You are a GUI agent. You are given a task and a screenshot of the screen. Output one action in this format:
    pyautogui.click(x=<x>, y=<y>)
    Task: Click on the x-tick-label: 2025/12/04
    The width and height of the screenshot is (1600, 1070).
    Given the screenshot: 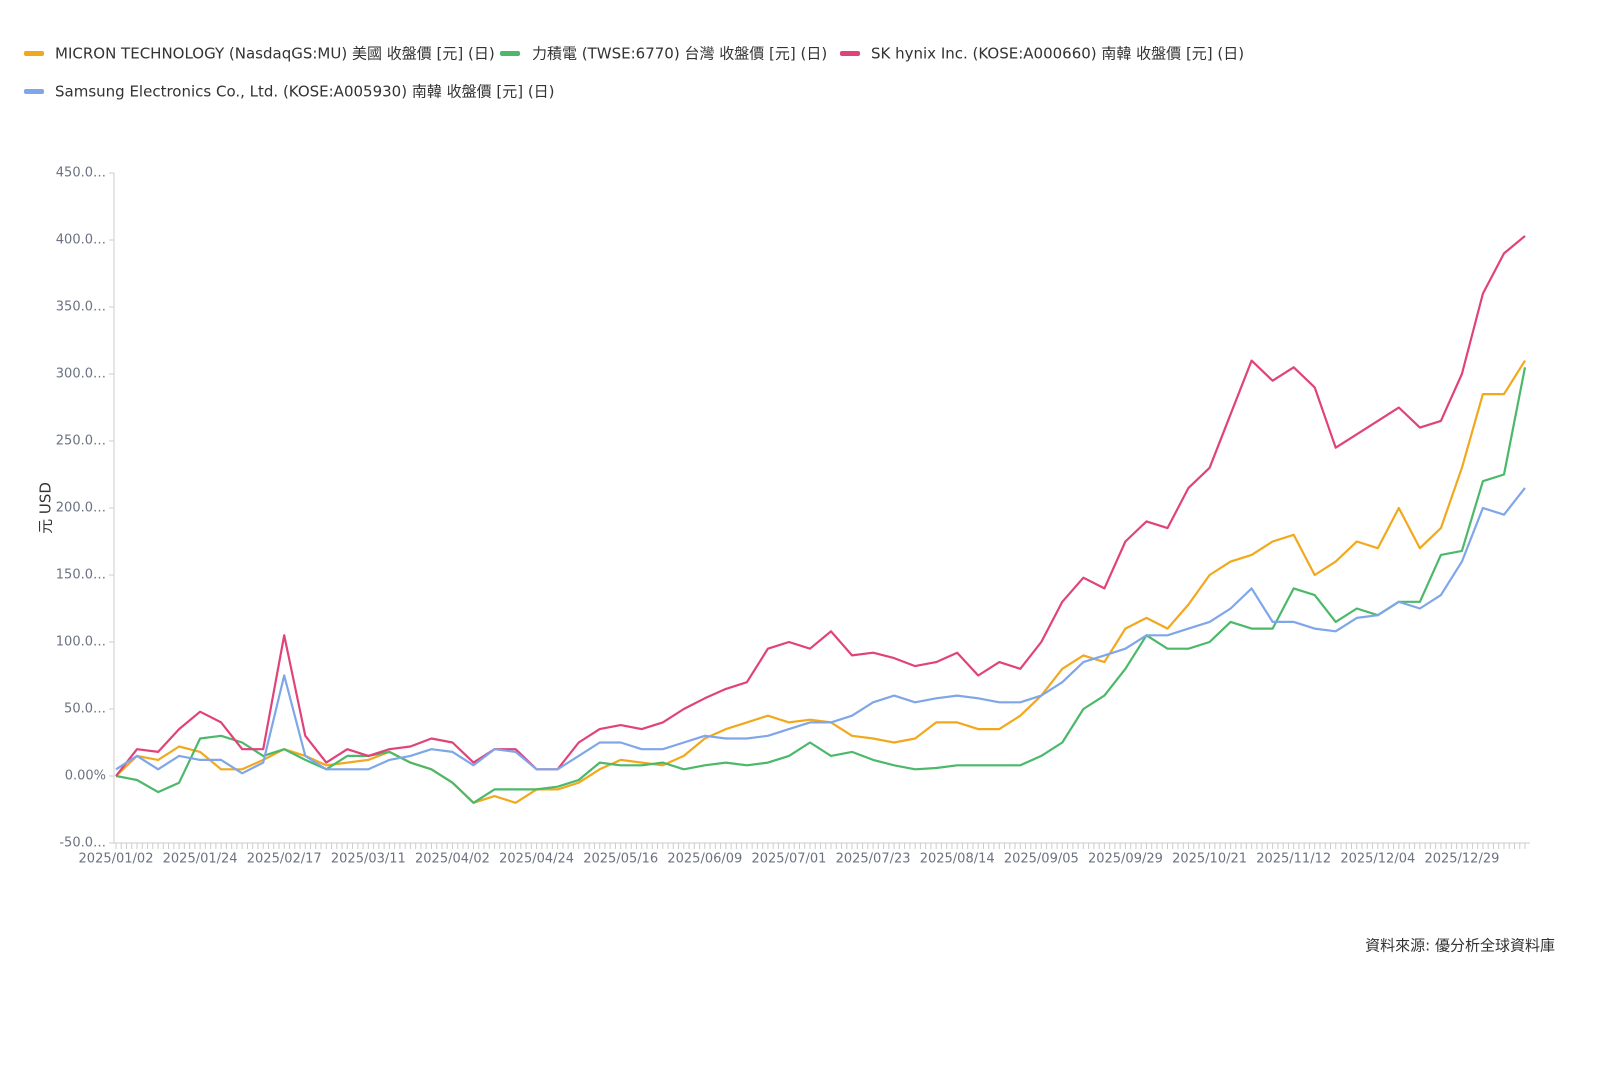 What is the action you would take?
    pyautogui.click(x=1377, y=859)
    